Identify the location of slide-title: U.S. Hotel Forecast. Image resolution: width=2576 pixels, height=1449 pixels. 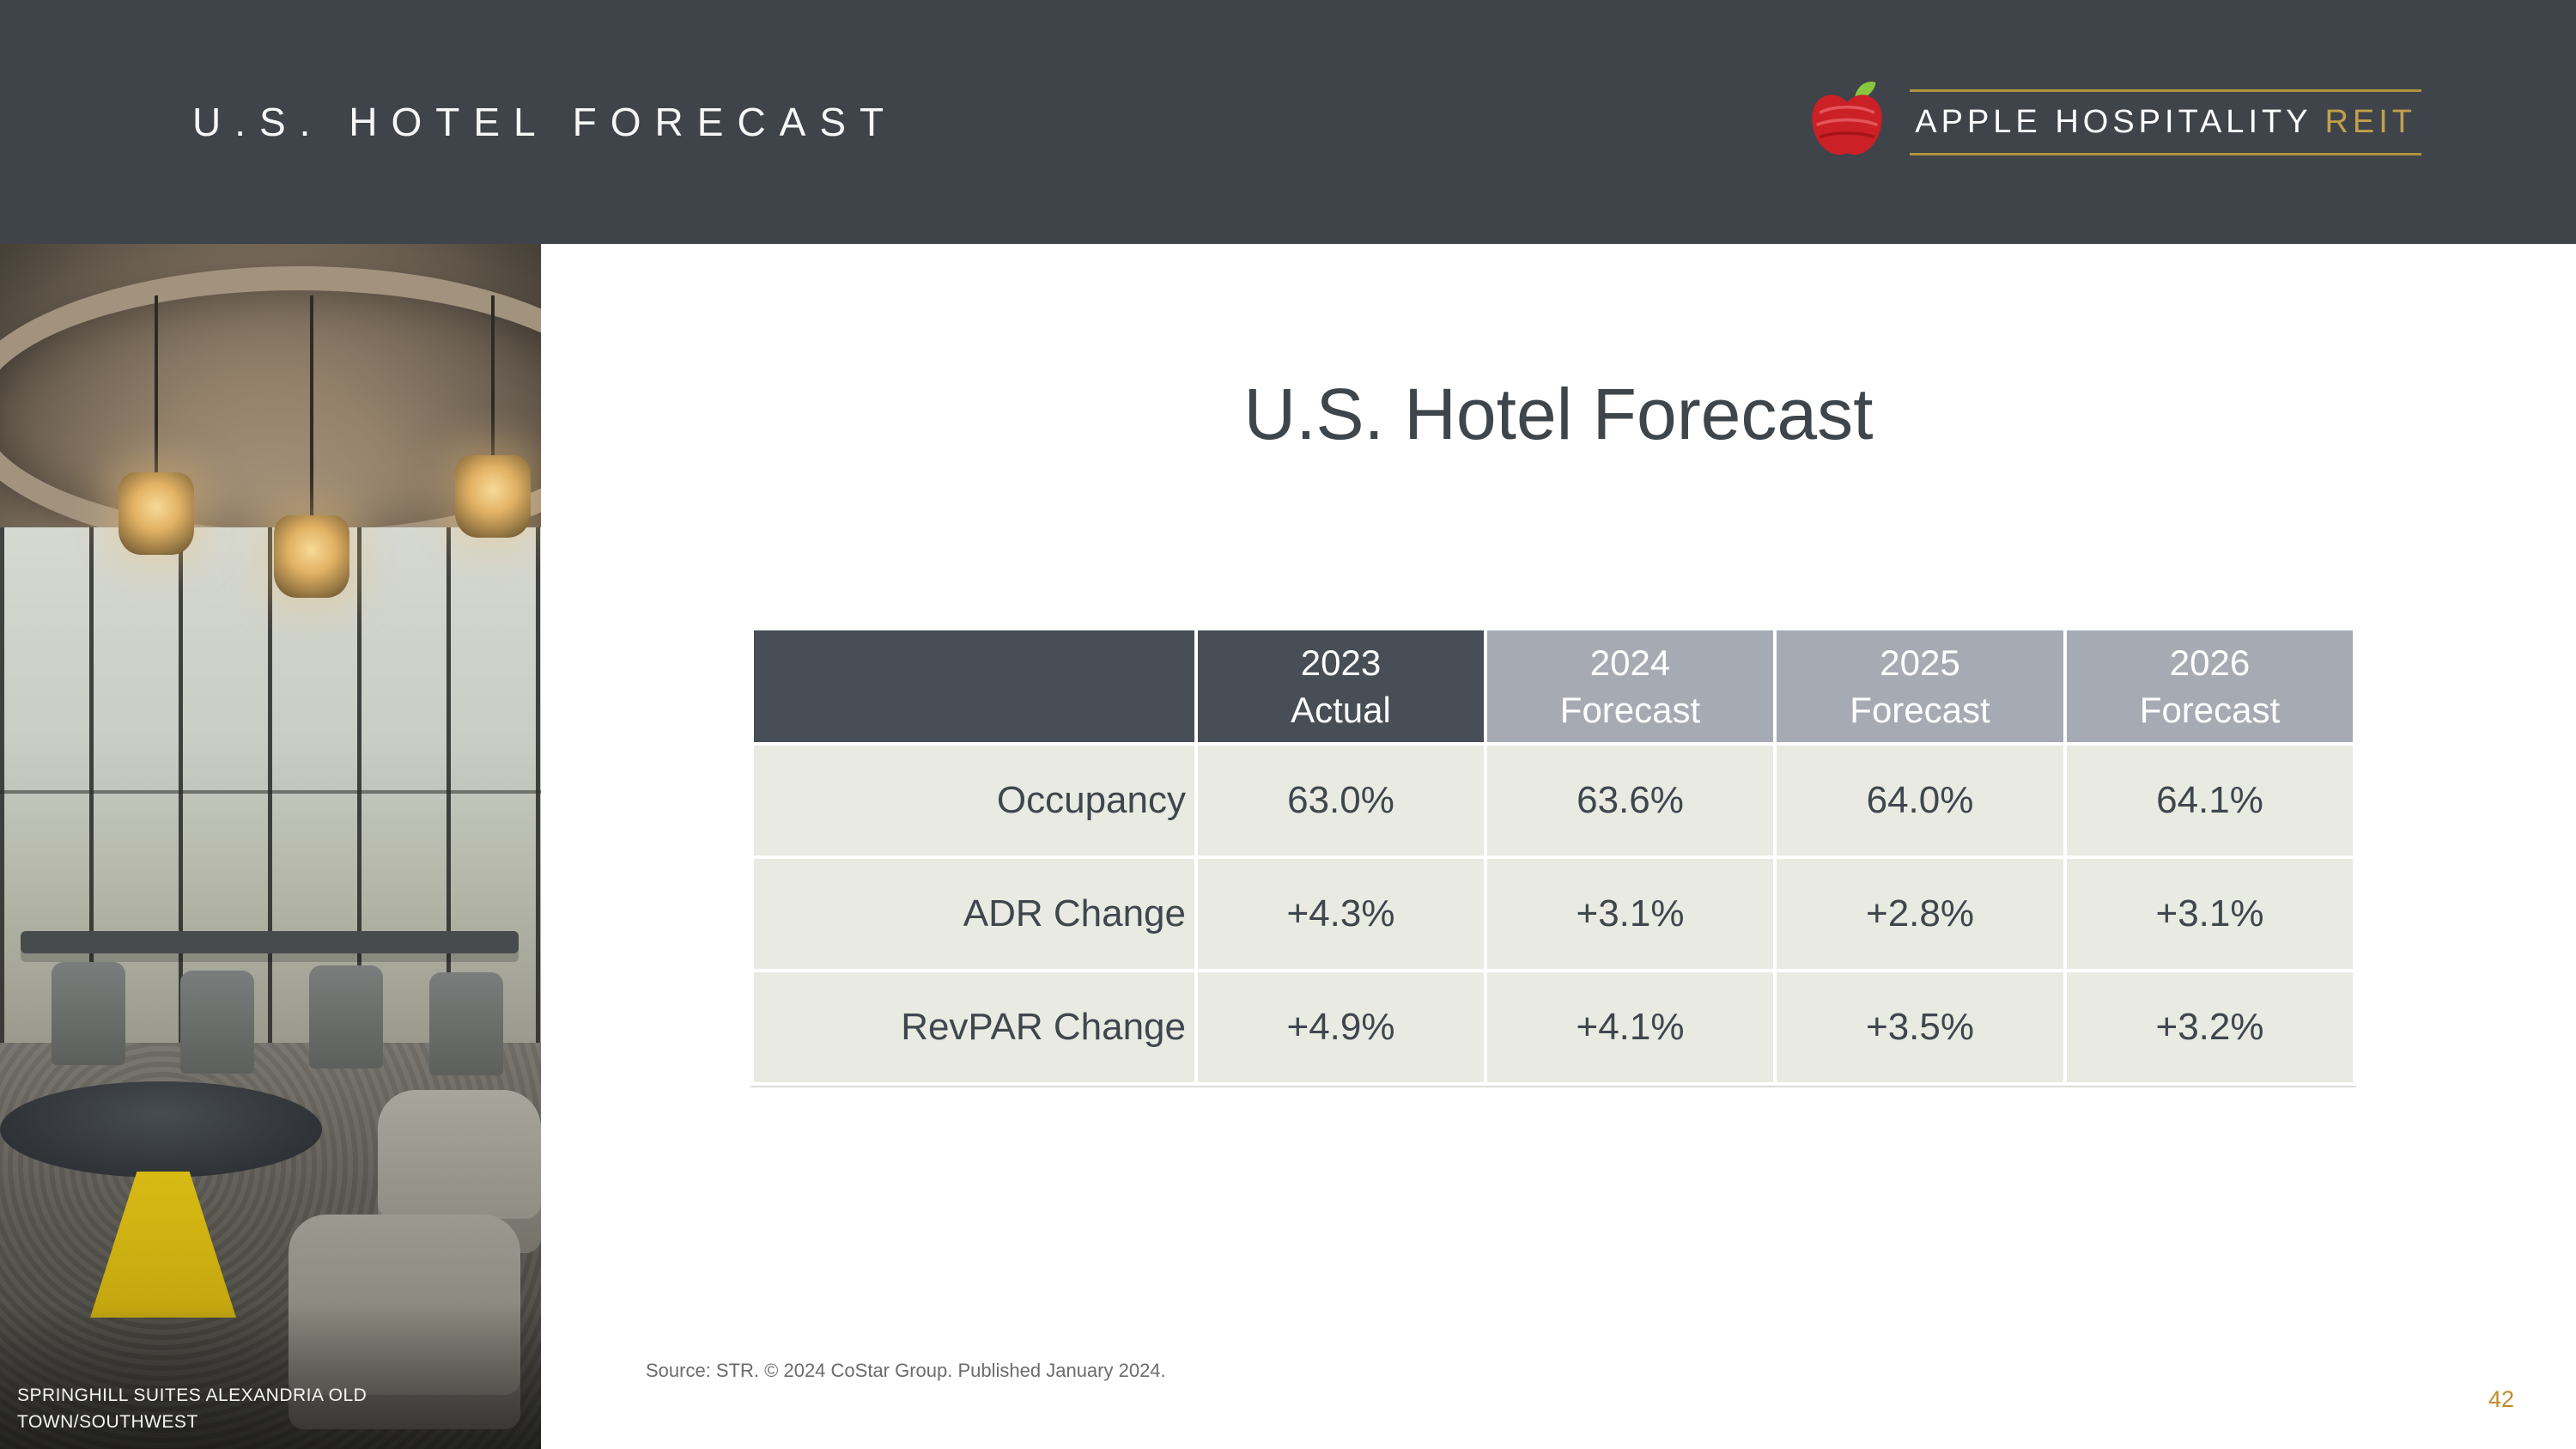
(1558, 414).